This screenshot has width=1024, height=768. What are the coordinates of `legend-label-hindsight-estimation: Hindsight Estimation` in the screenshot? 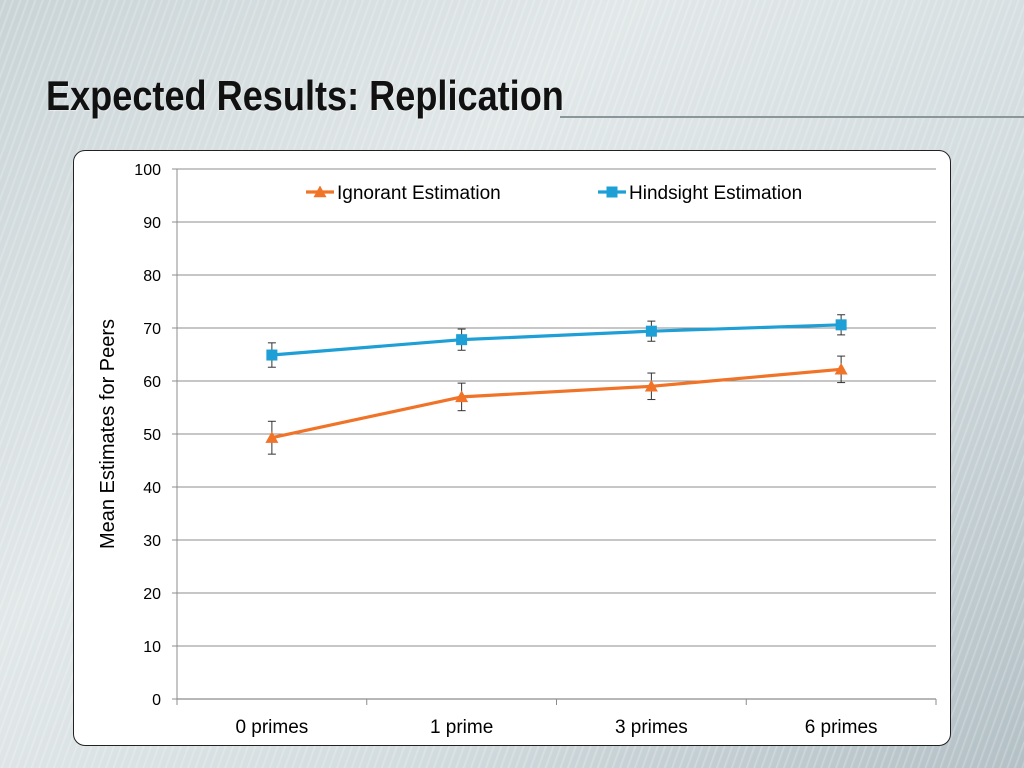 It's located at (715, 193).